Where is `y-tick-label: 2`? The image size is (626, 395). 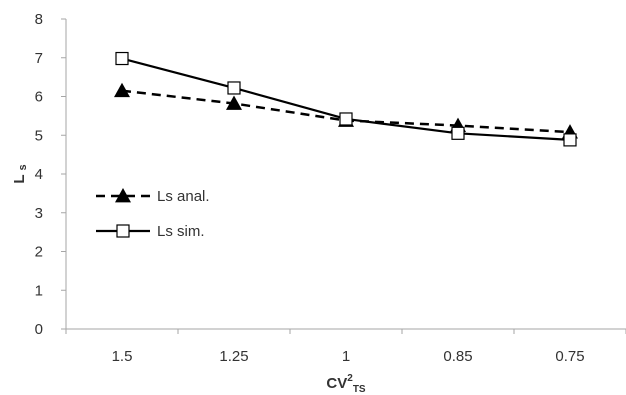 y-tick-label: 2 is located at coordinates (39, 252).